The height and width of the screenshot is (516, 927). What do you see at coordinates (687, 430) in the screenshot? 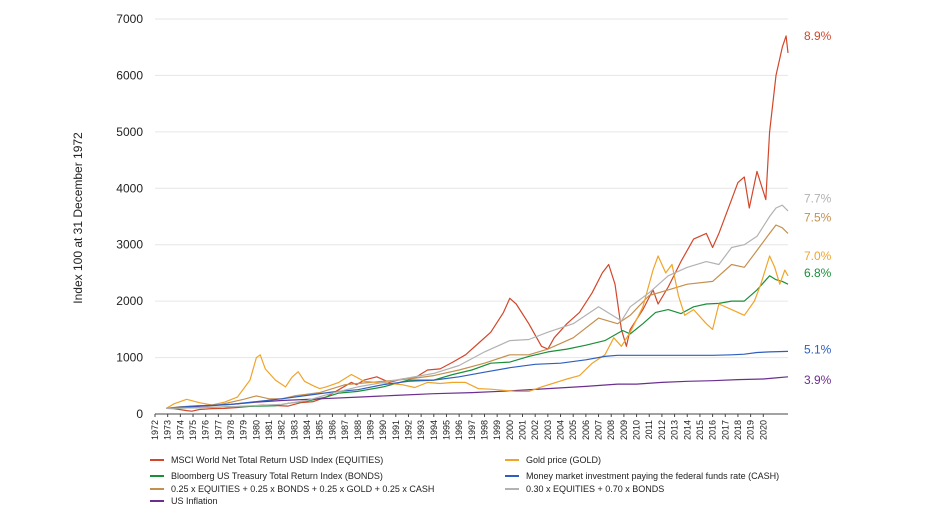
I see `x-tick-label: 2014` at bounding box center [687, 430].